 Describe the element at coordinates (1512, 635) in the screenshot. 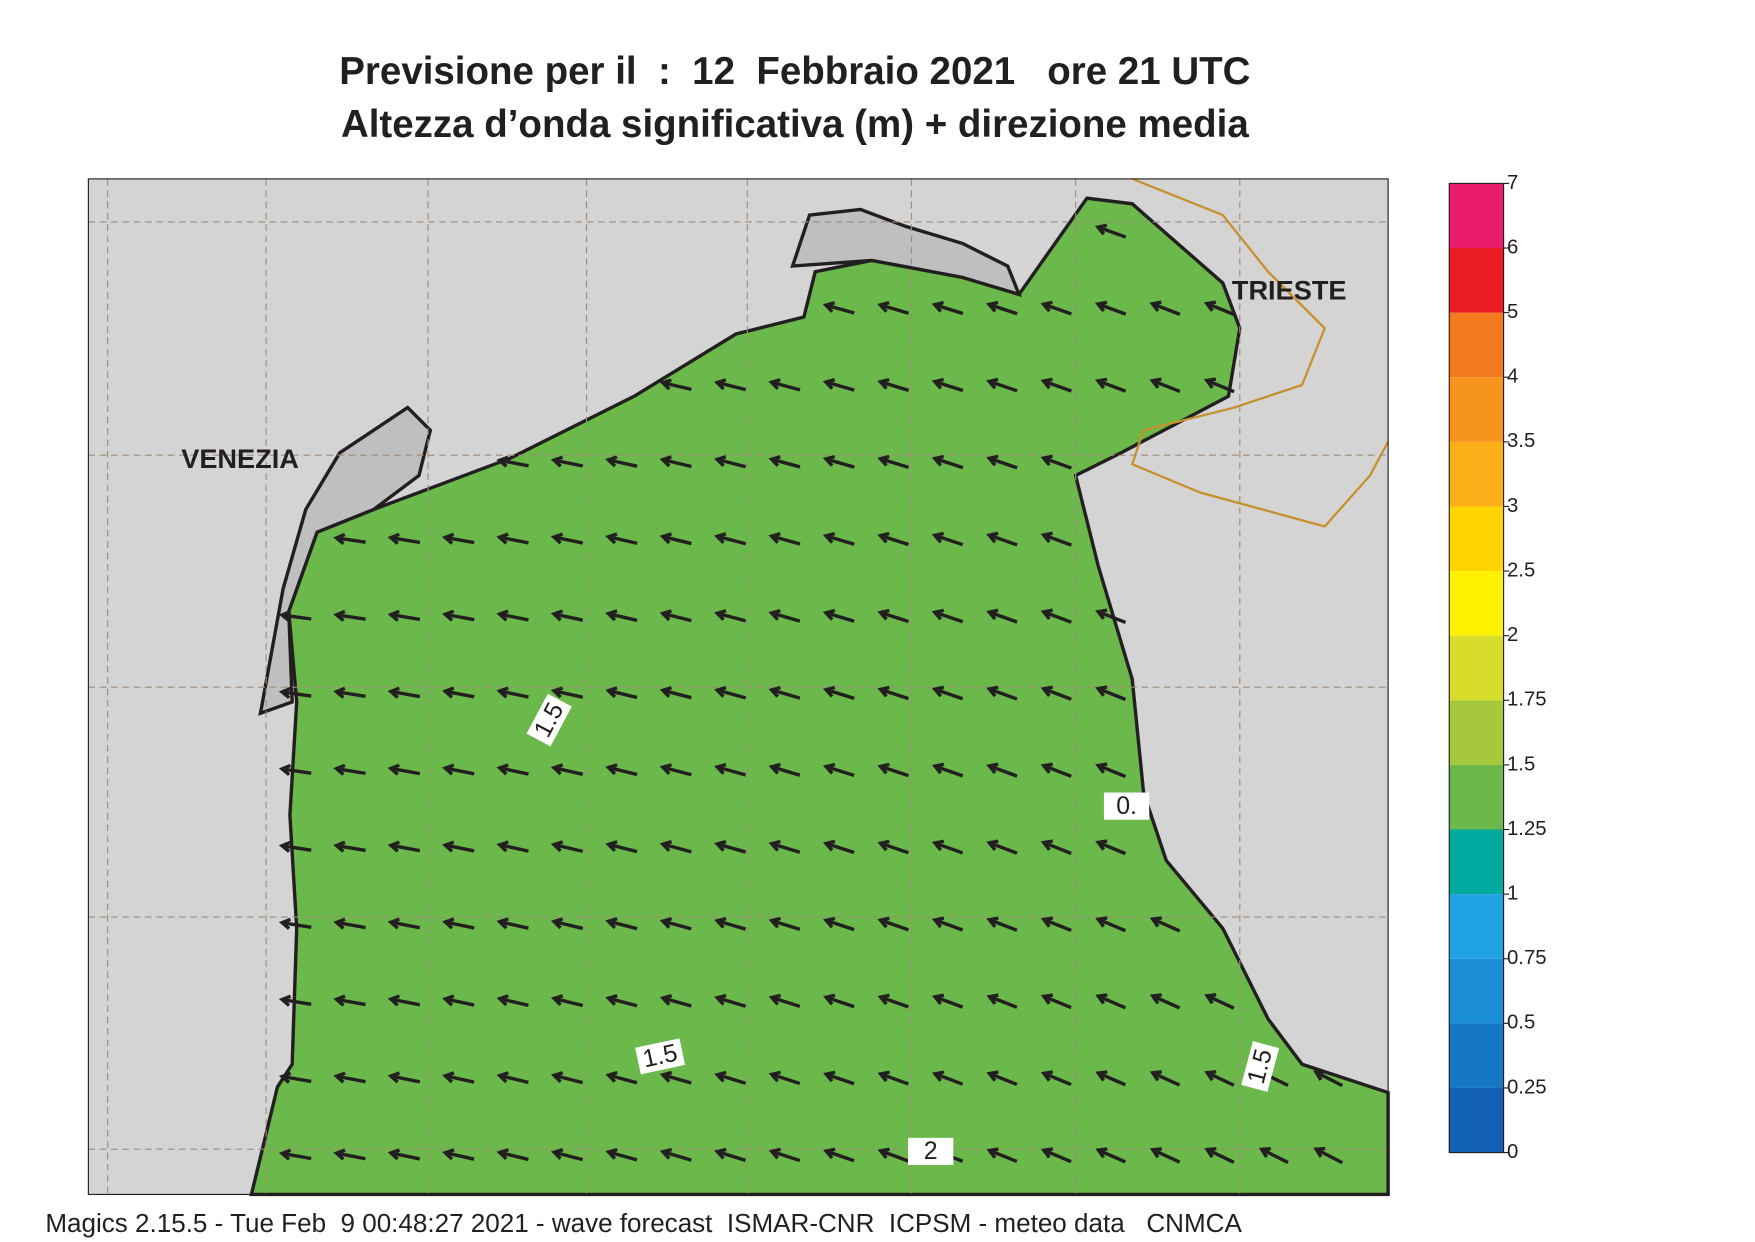

I see `legend-label: 2` at that location.